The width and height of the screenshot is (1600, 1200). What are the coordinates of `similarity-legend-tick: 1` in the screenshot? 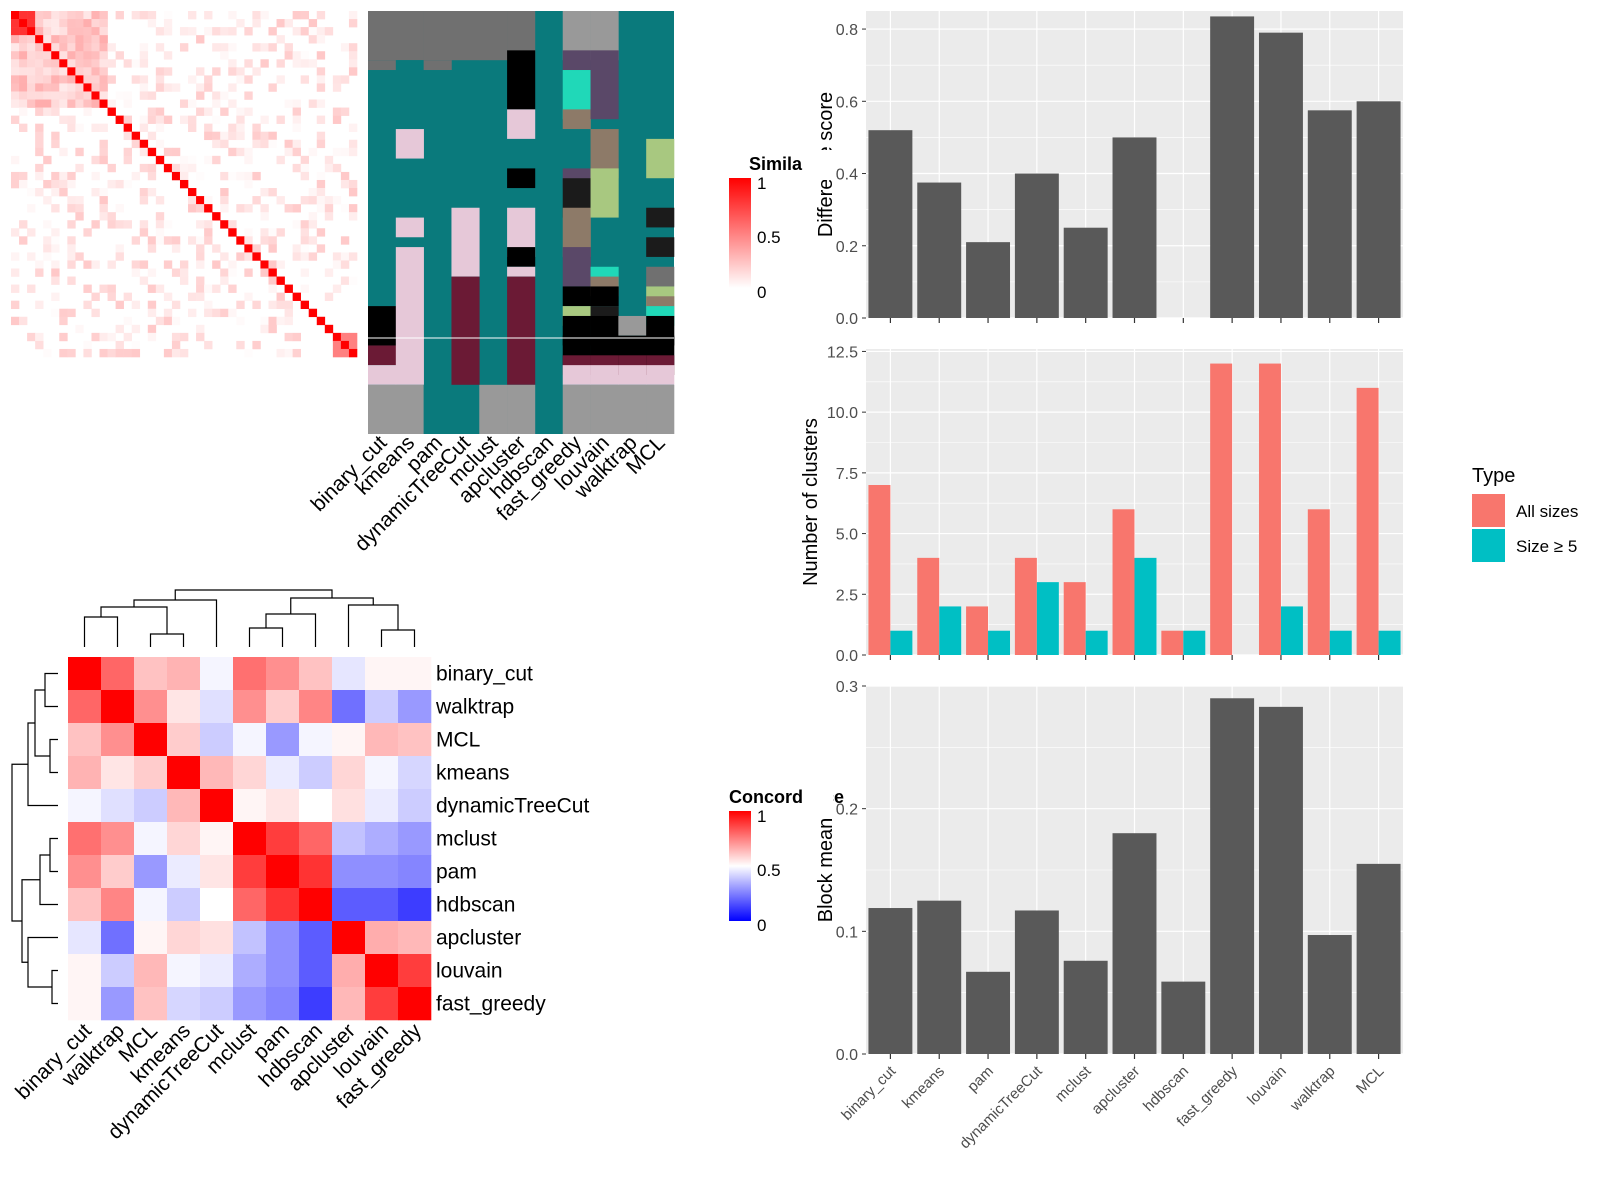 It's located at (761, 183).